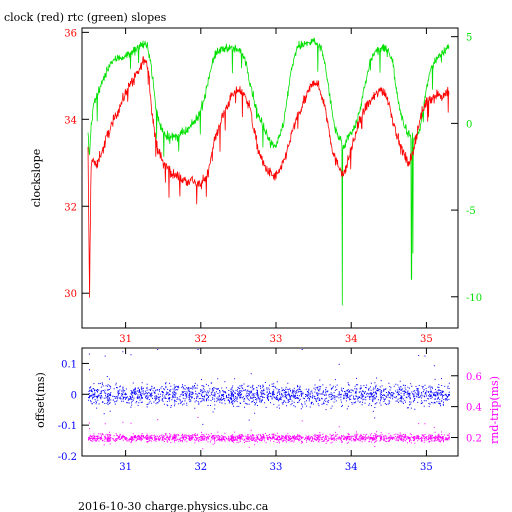 The image size is (512, 512). What do you see at coordinates (494, 410) in the screenshot?
I see `bottom-ylabel-right: rnd-trip(ms)` at bounding box center [494, 410].